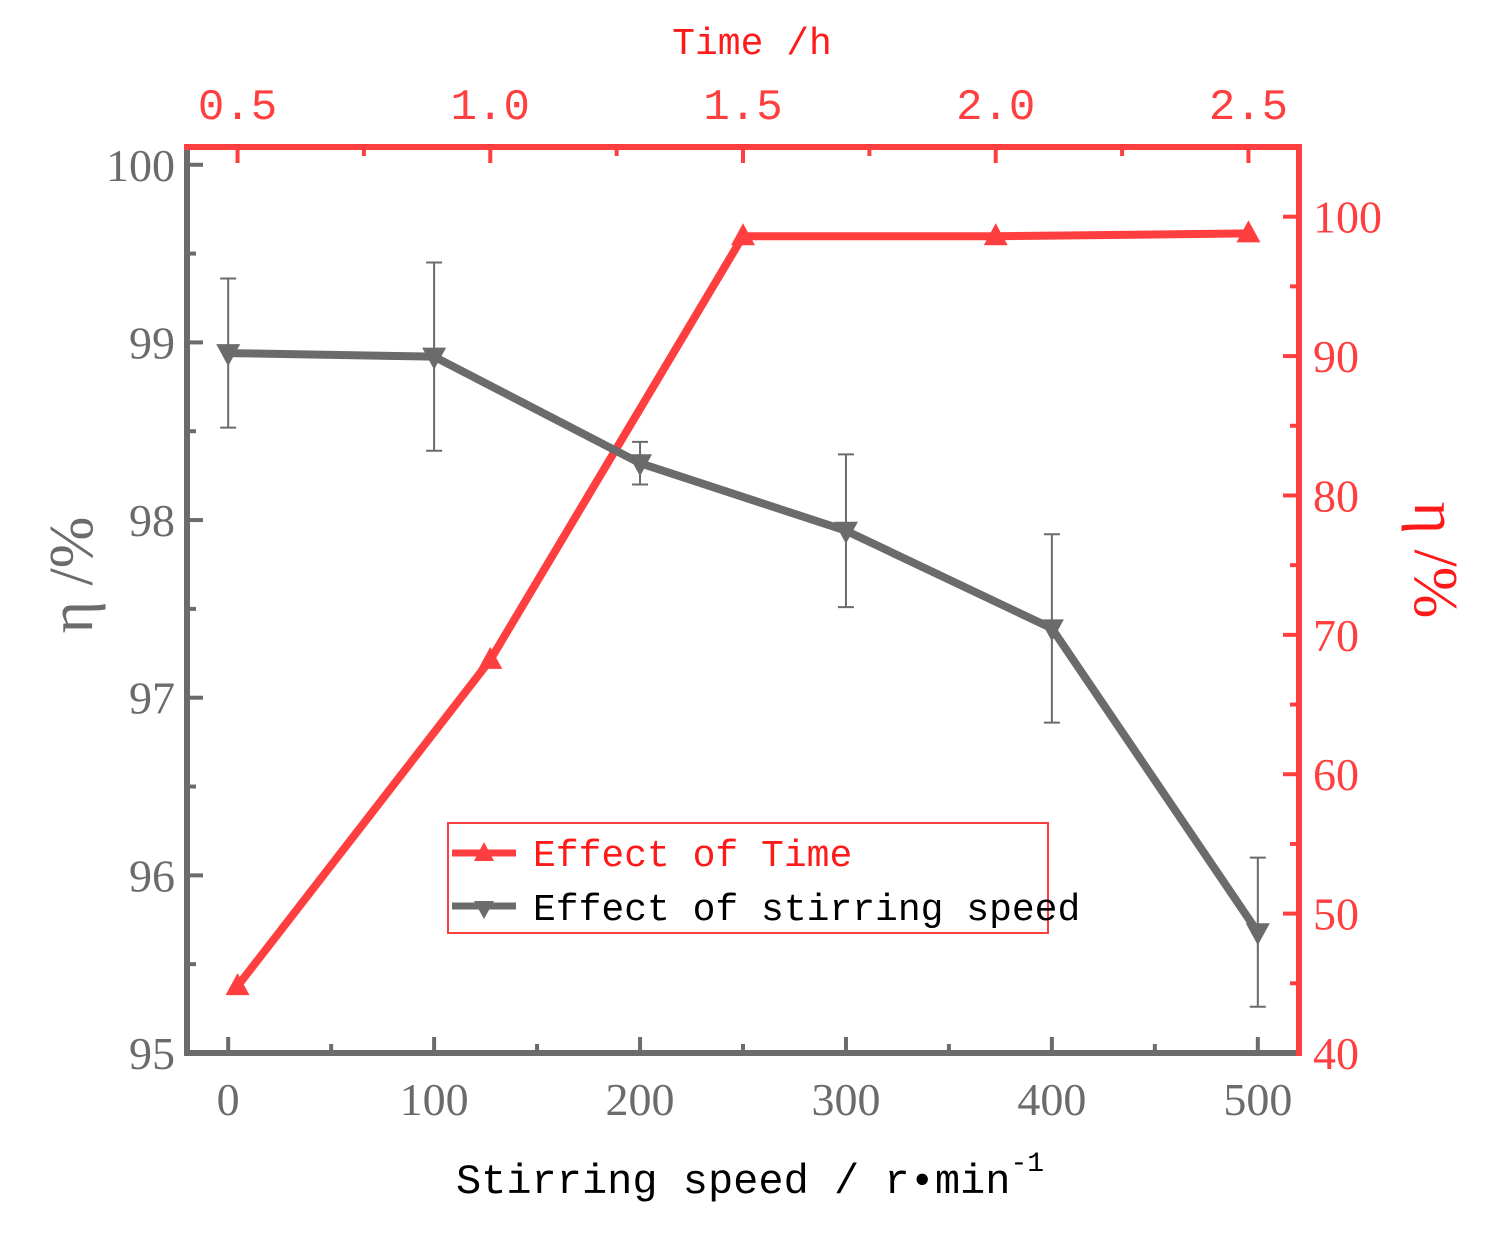  What do you see at coordinates (434, 1099) in the screenshot?
I see `x-tick-label: 100` at bounding box center [434, 1099].